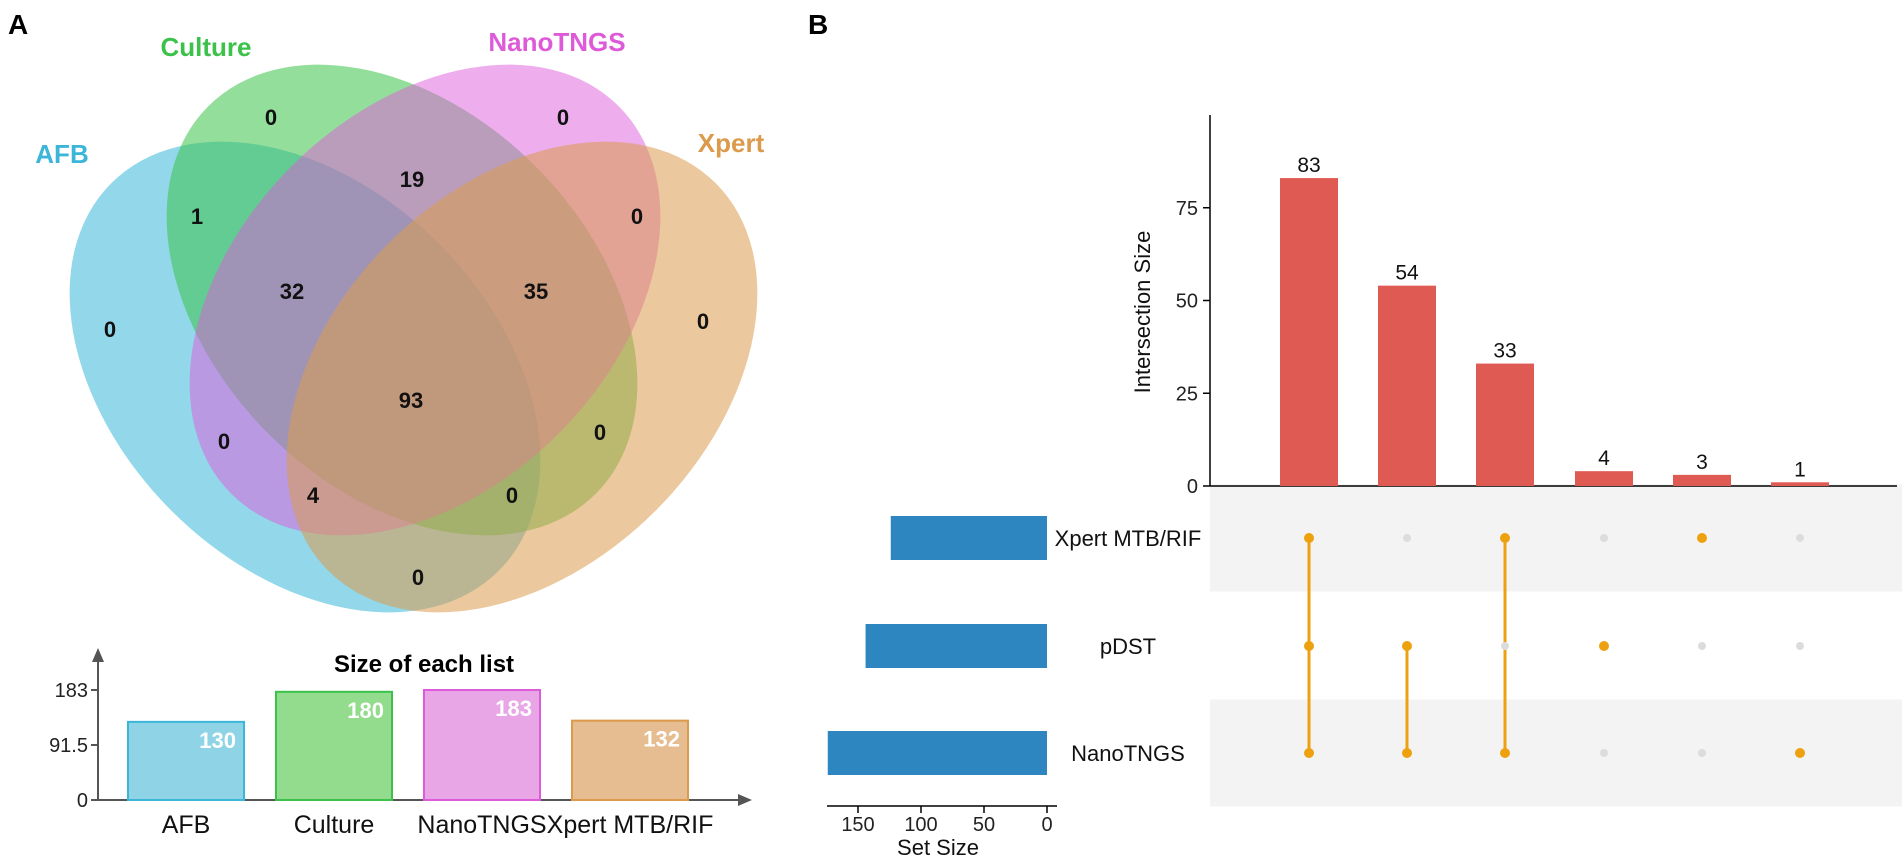  I want to click on venn-count-culture-xpert: 0, so click(600, 432).